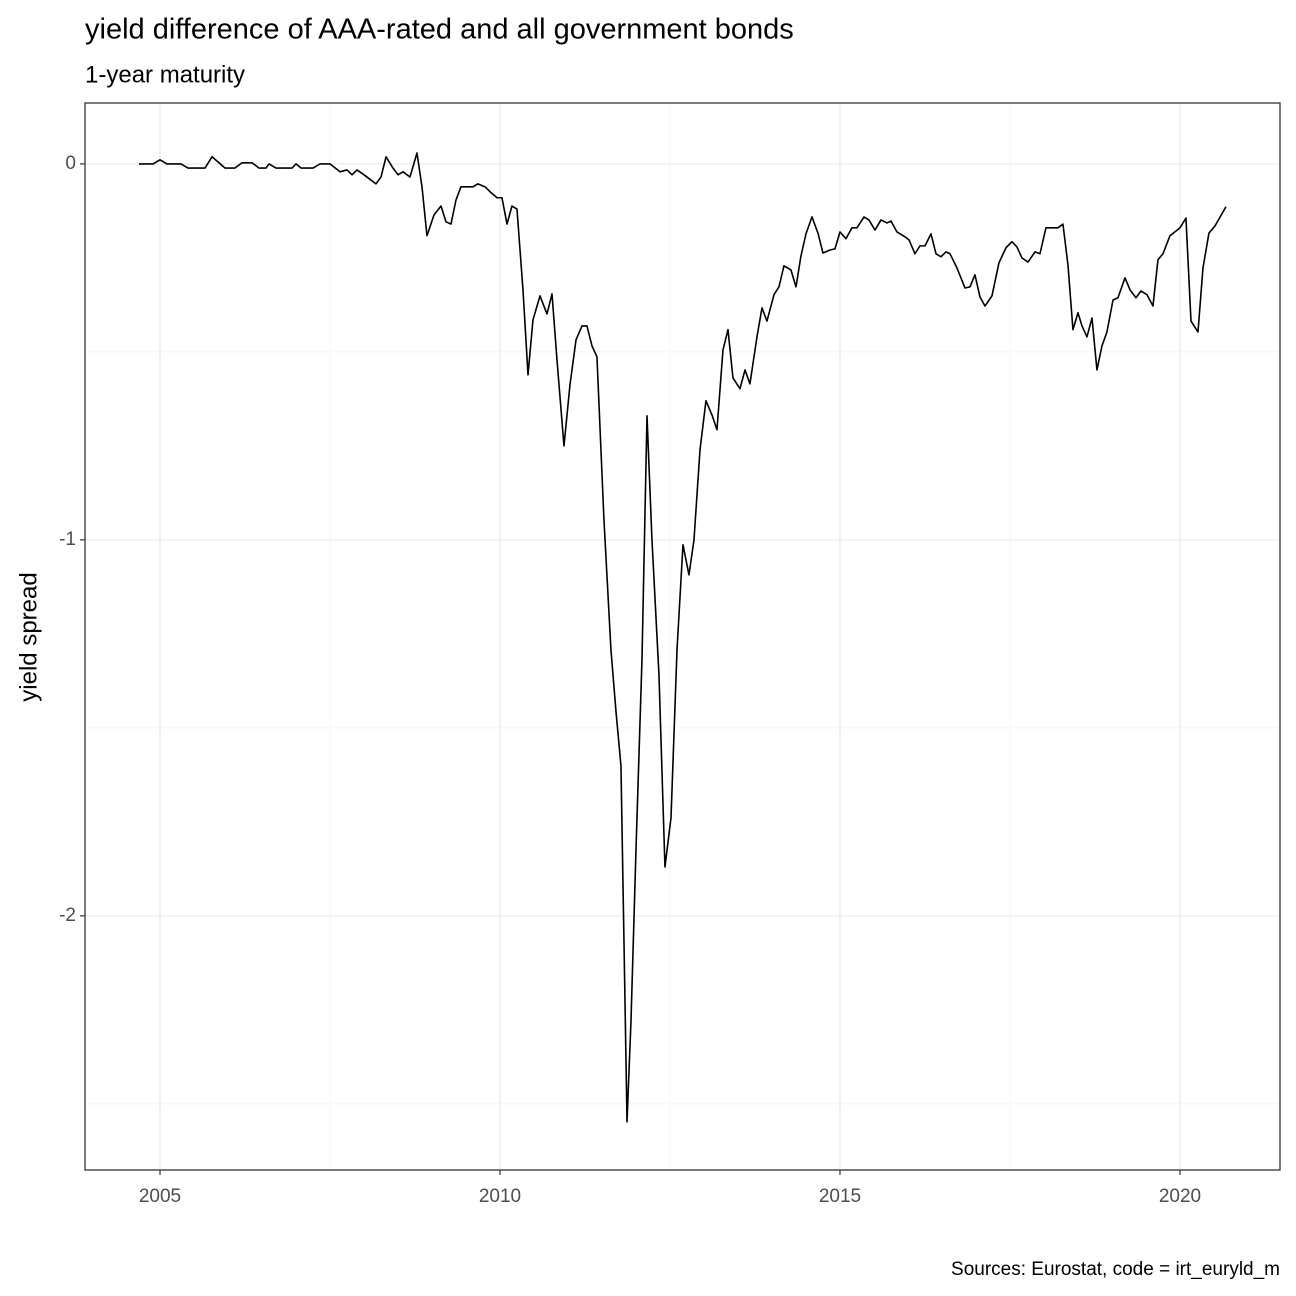 The height and width of the screenshot is (1296, 1296). I want to click on y-axis-label: yield spread, so click(28, 636).